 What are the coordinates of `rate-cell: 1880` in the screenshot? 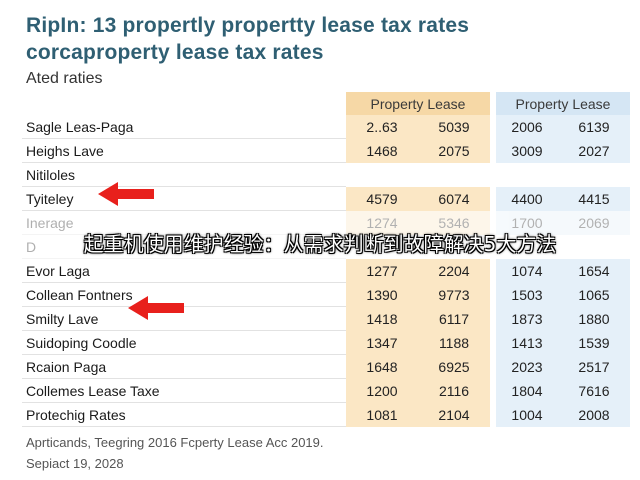 It's located at (594, 319).